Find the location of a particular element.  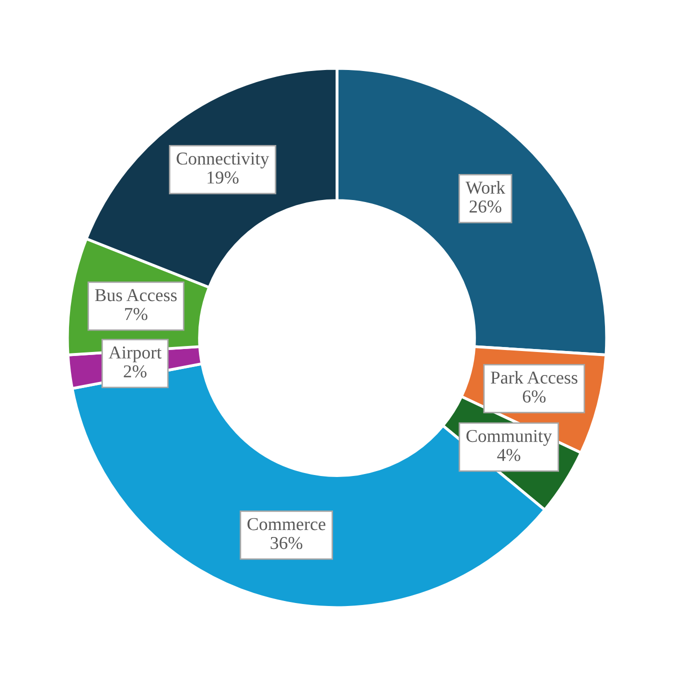

slice-label: Bus Access is located at coordinates (136, 295).